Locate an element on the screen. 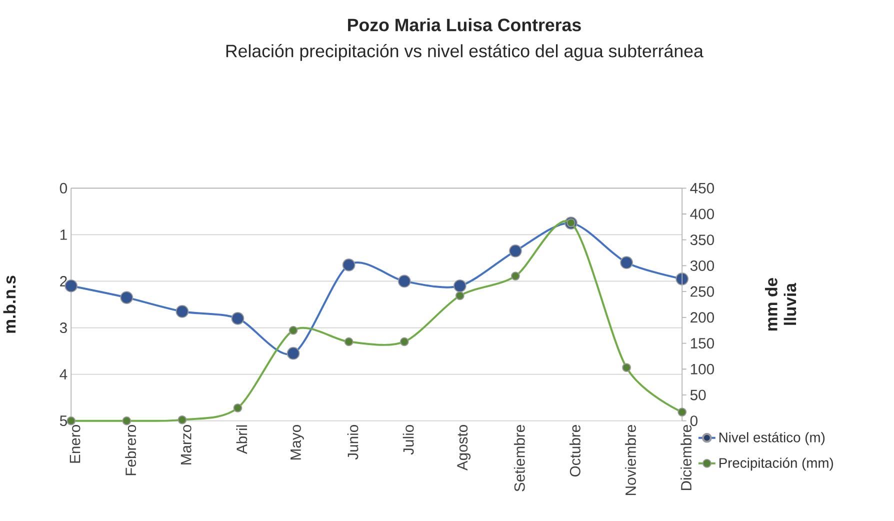  y2-tick-label: 0 is located at coordinates (694, 421).